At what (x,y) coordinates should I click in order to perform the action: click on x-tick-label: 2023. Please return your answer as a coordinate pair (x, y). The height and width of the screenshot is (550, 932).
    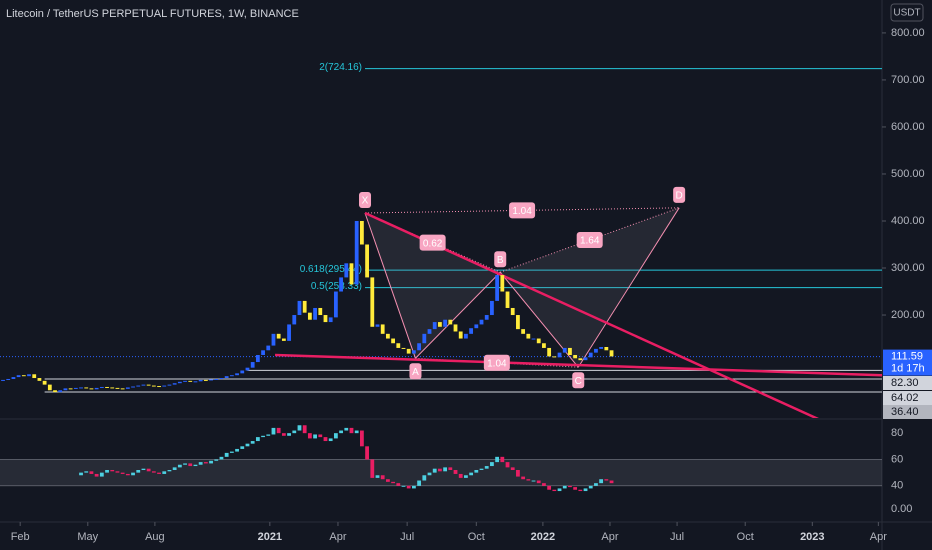
    Looking at the image, I should click on (812, 537).